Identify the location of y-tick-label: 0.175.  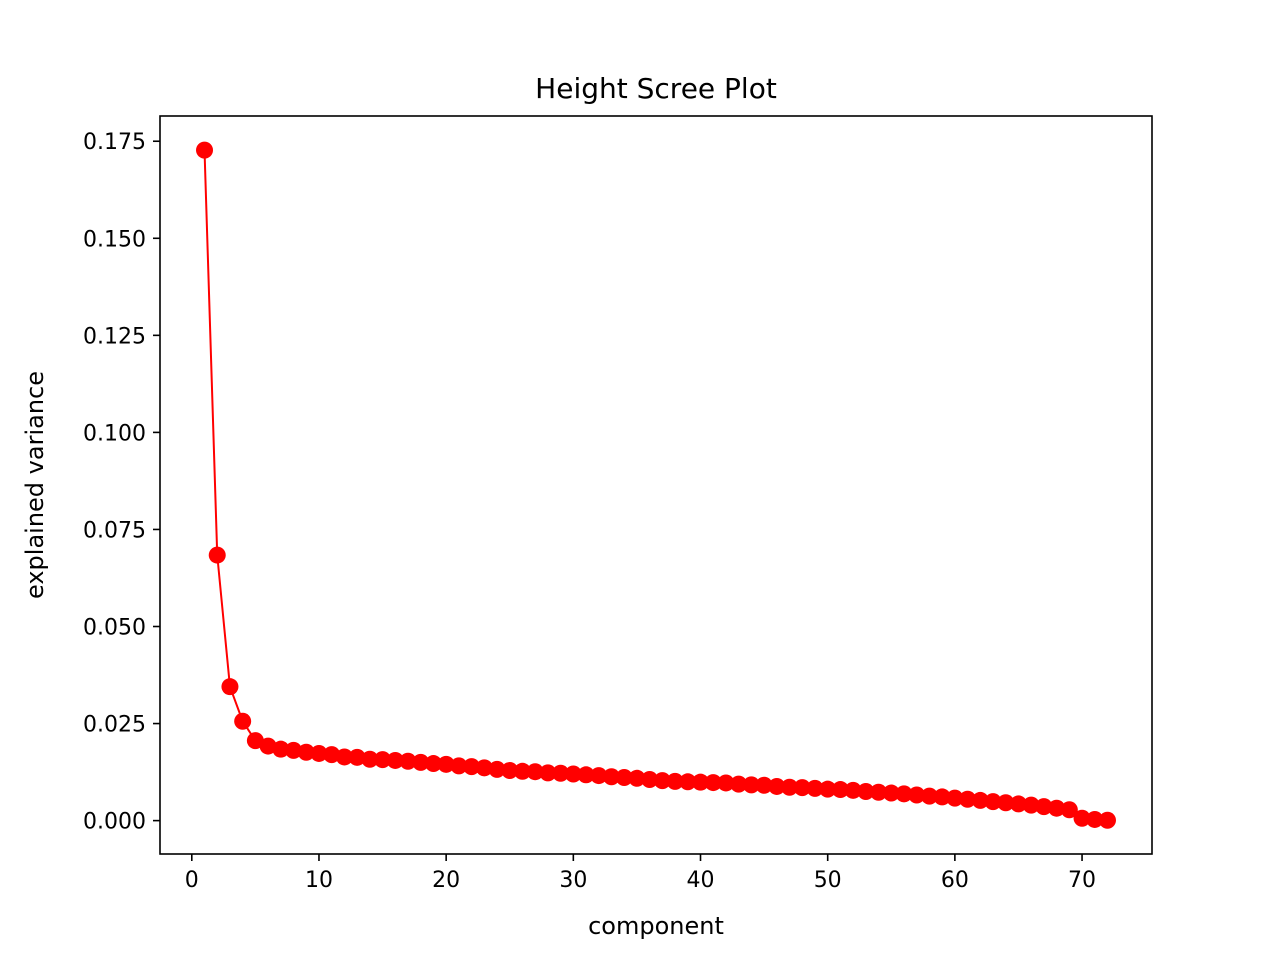
(114, 142).